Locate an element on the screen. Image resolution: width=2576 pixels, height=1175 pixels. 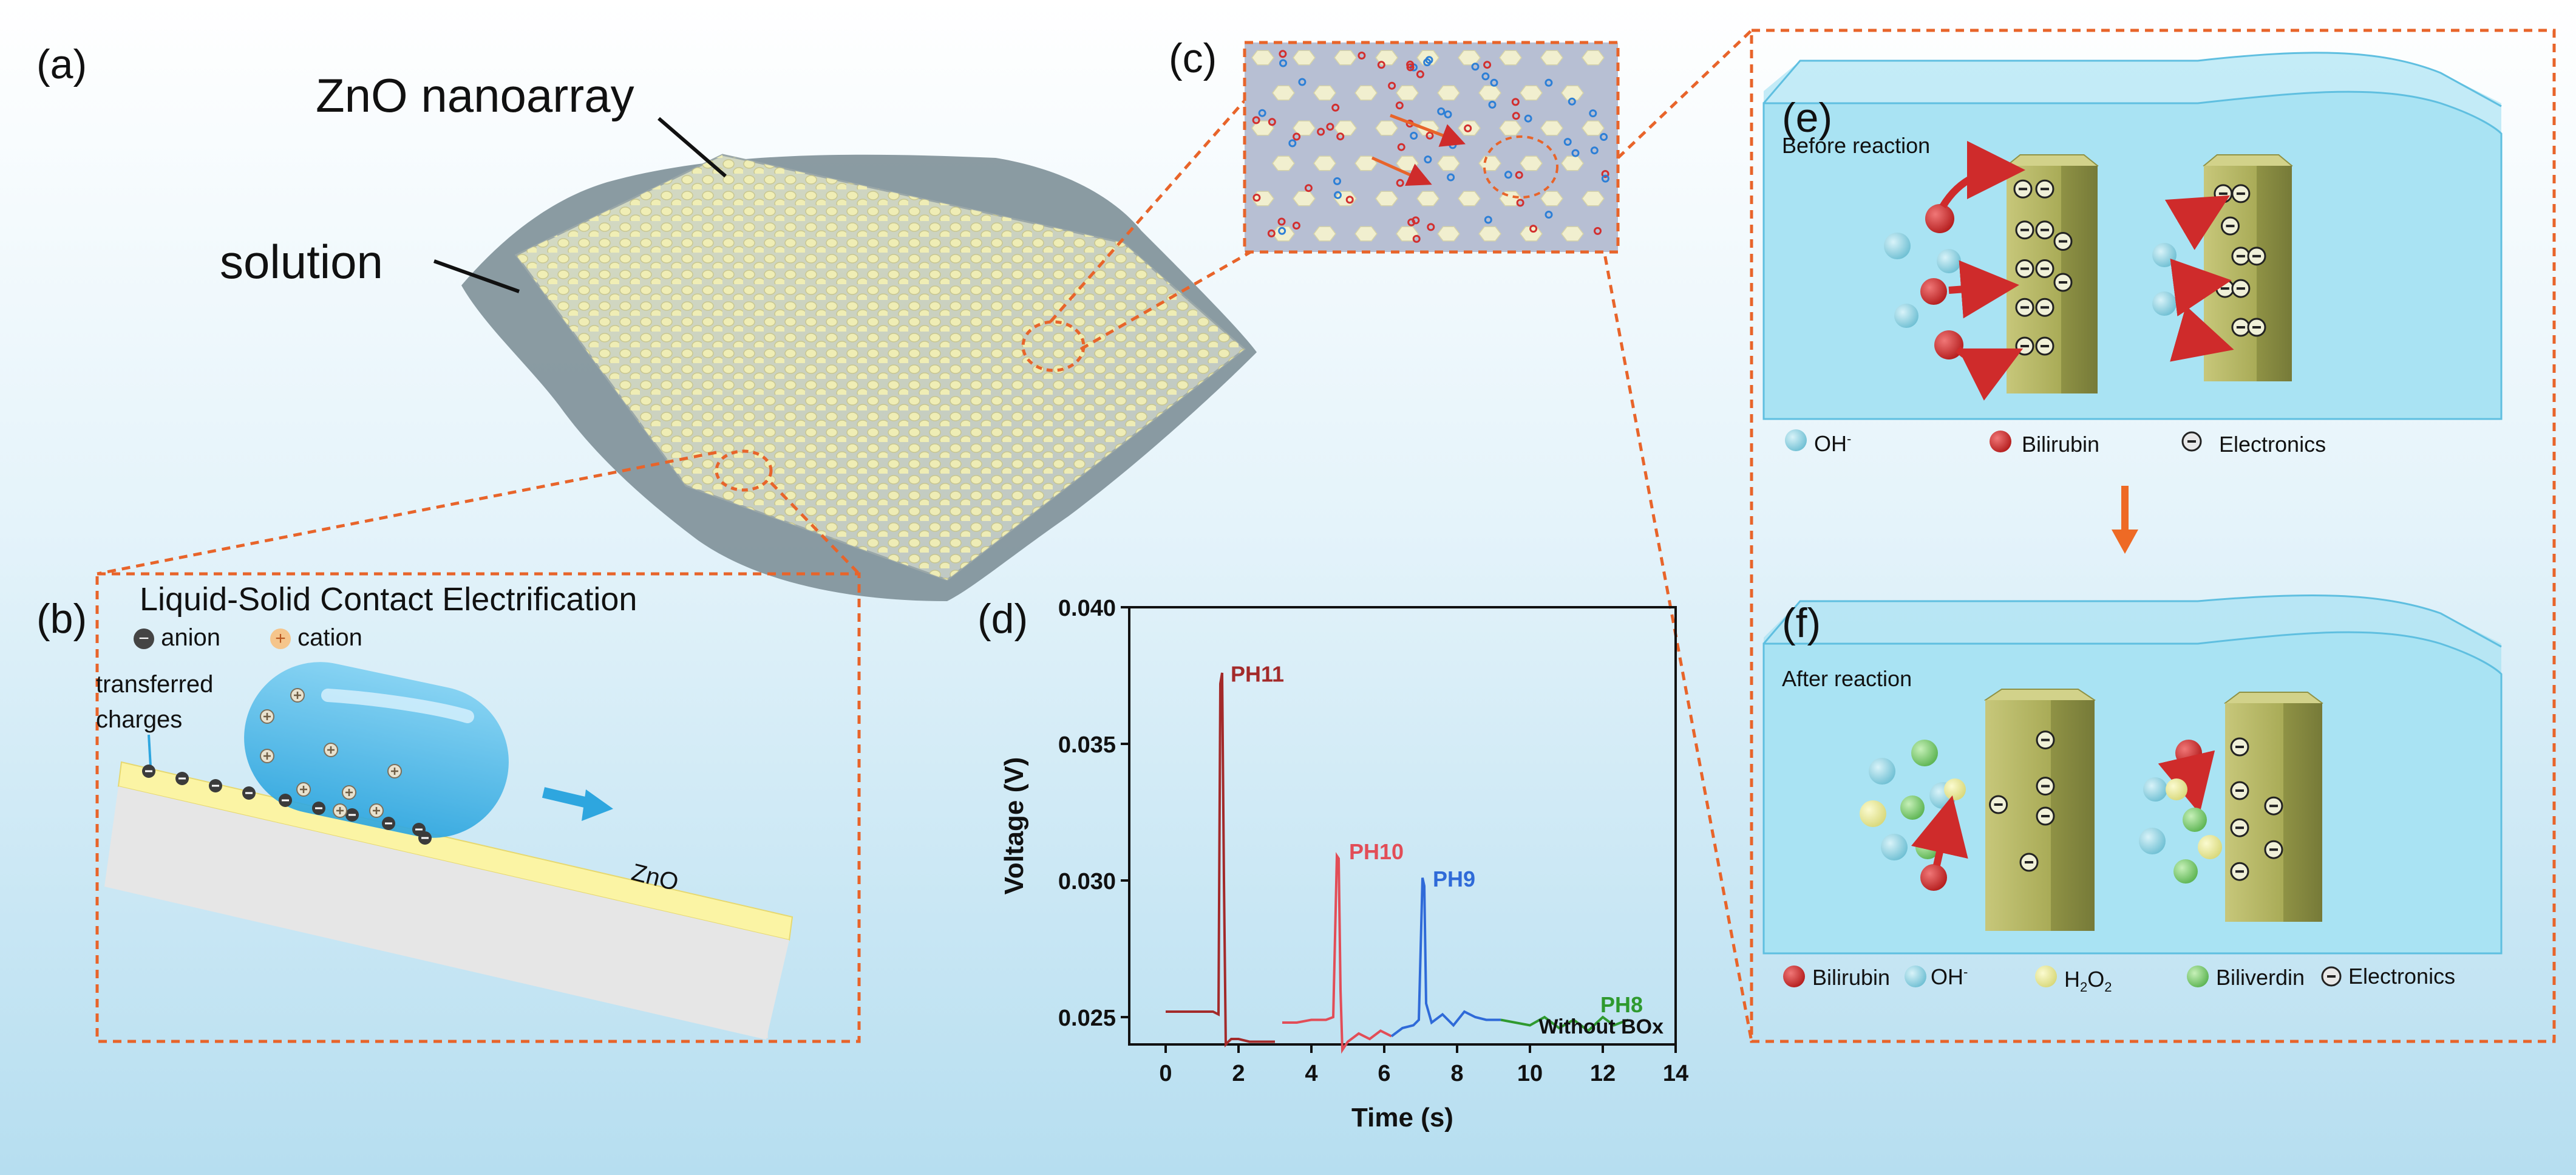
biliverdin-molecule is located at coordinates (2185, 872).